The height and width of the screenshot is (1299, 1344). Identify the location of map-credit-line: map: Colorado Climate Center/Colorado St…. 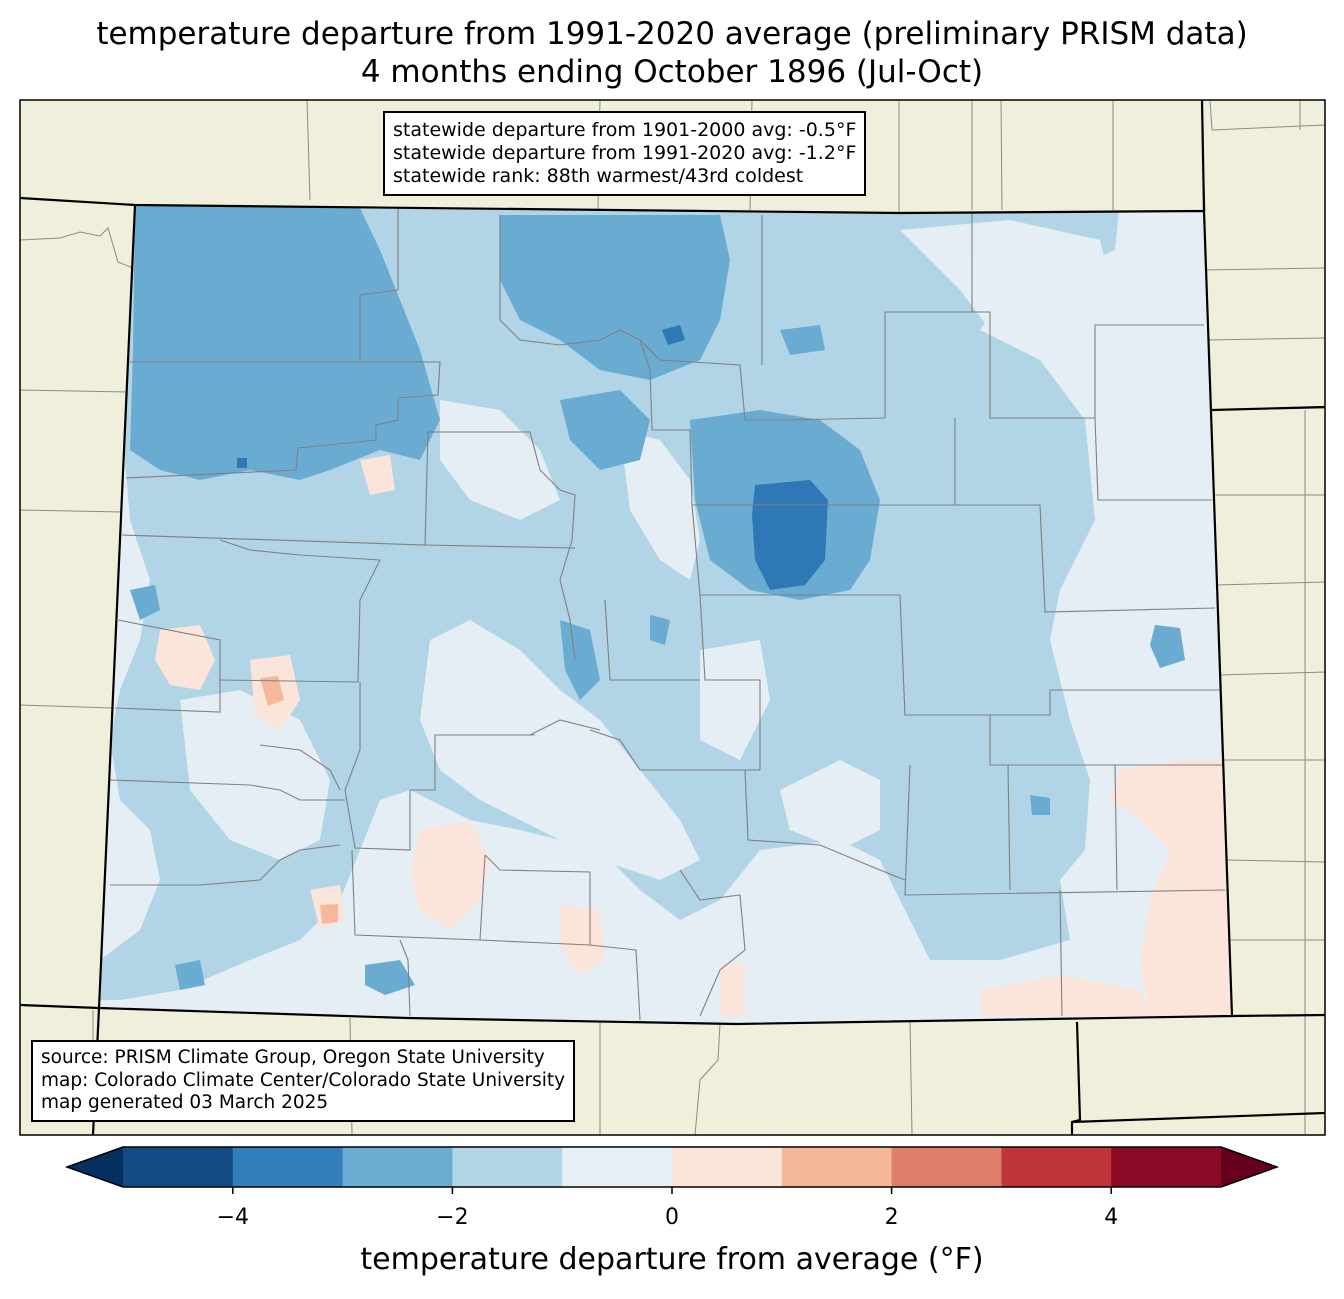
(303, 1080).